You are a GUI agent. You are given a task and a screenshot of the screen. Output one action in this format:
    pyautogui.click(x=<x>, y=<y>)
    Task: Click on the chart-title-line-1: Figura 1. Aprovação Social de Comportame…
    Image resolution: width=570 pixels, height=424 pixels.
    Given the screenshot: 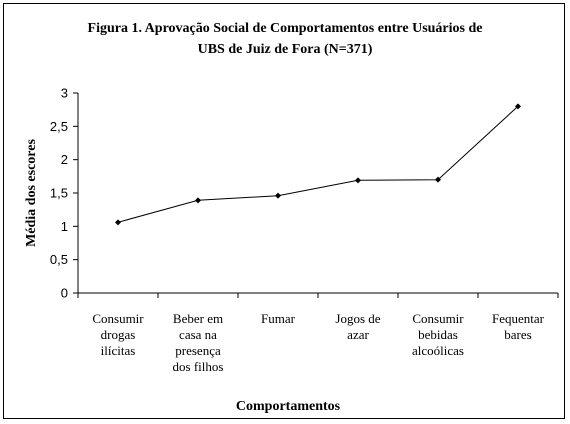 What is the action you would take?
    pyautogui.click(x=285, y=28)
    